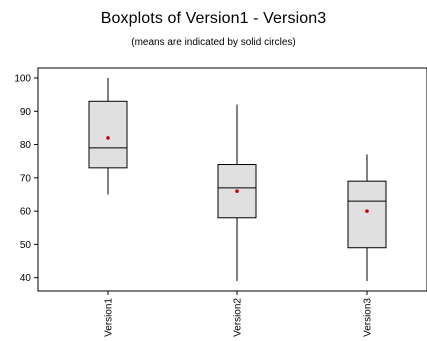 The image size is (427, 341). What do you see at coordinates (26, 212) in the screenshot?
I see `y-tick-label-60: 60` at bounding box center [26, 212].